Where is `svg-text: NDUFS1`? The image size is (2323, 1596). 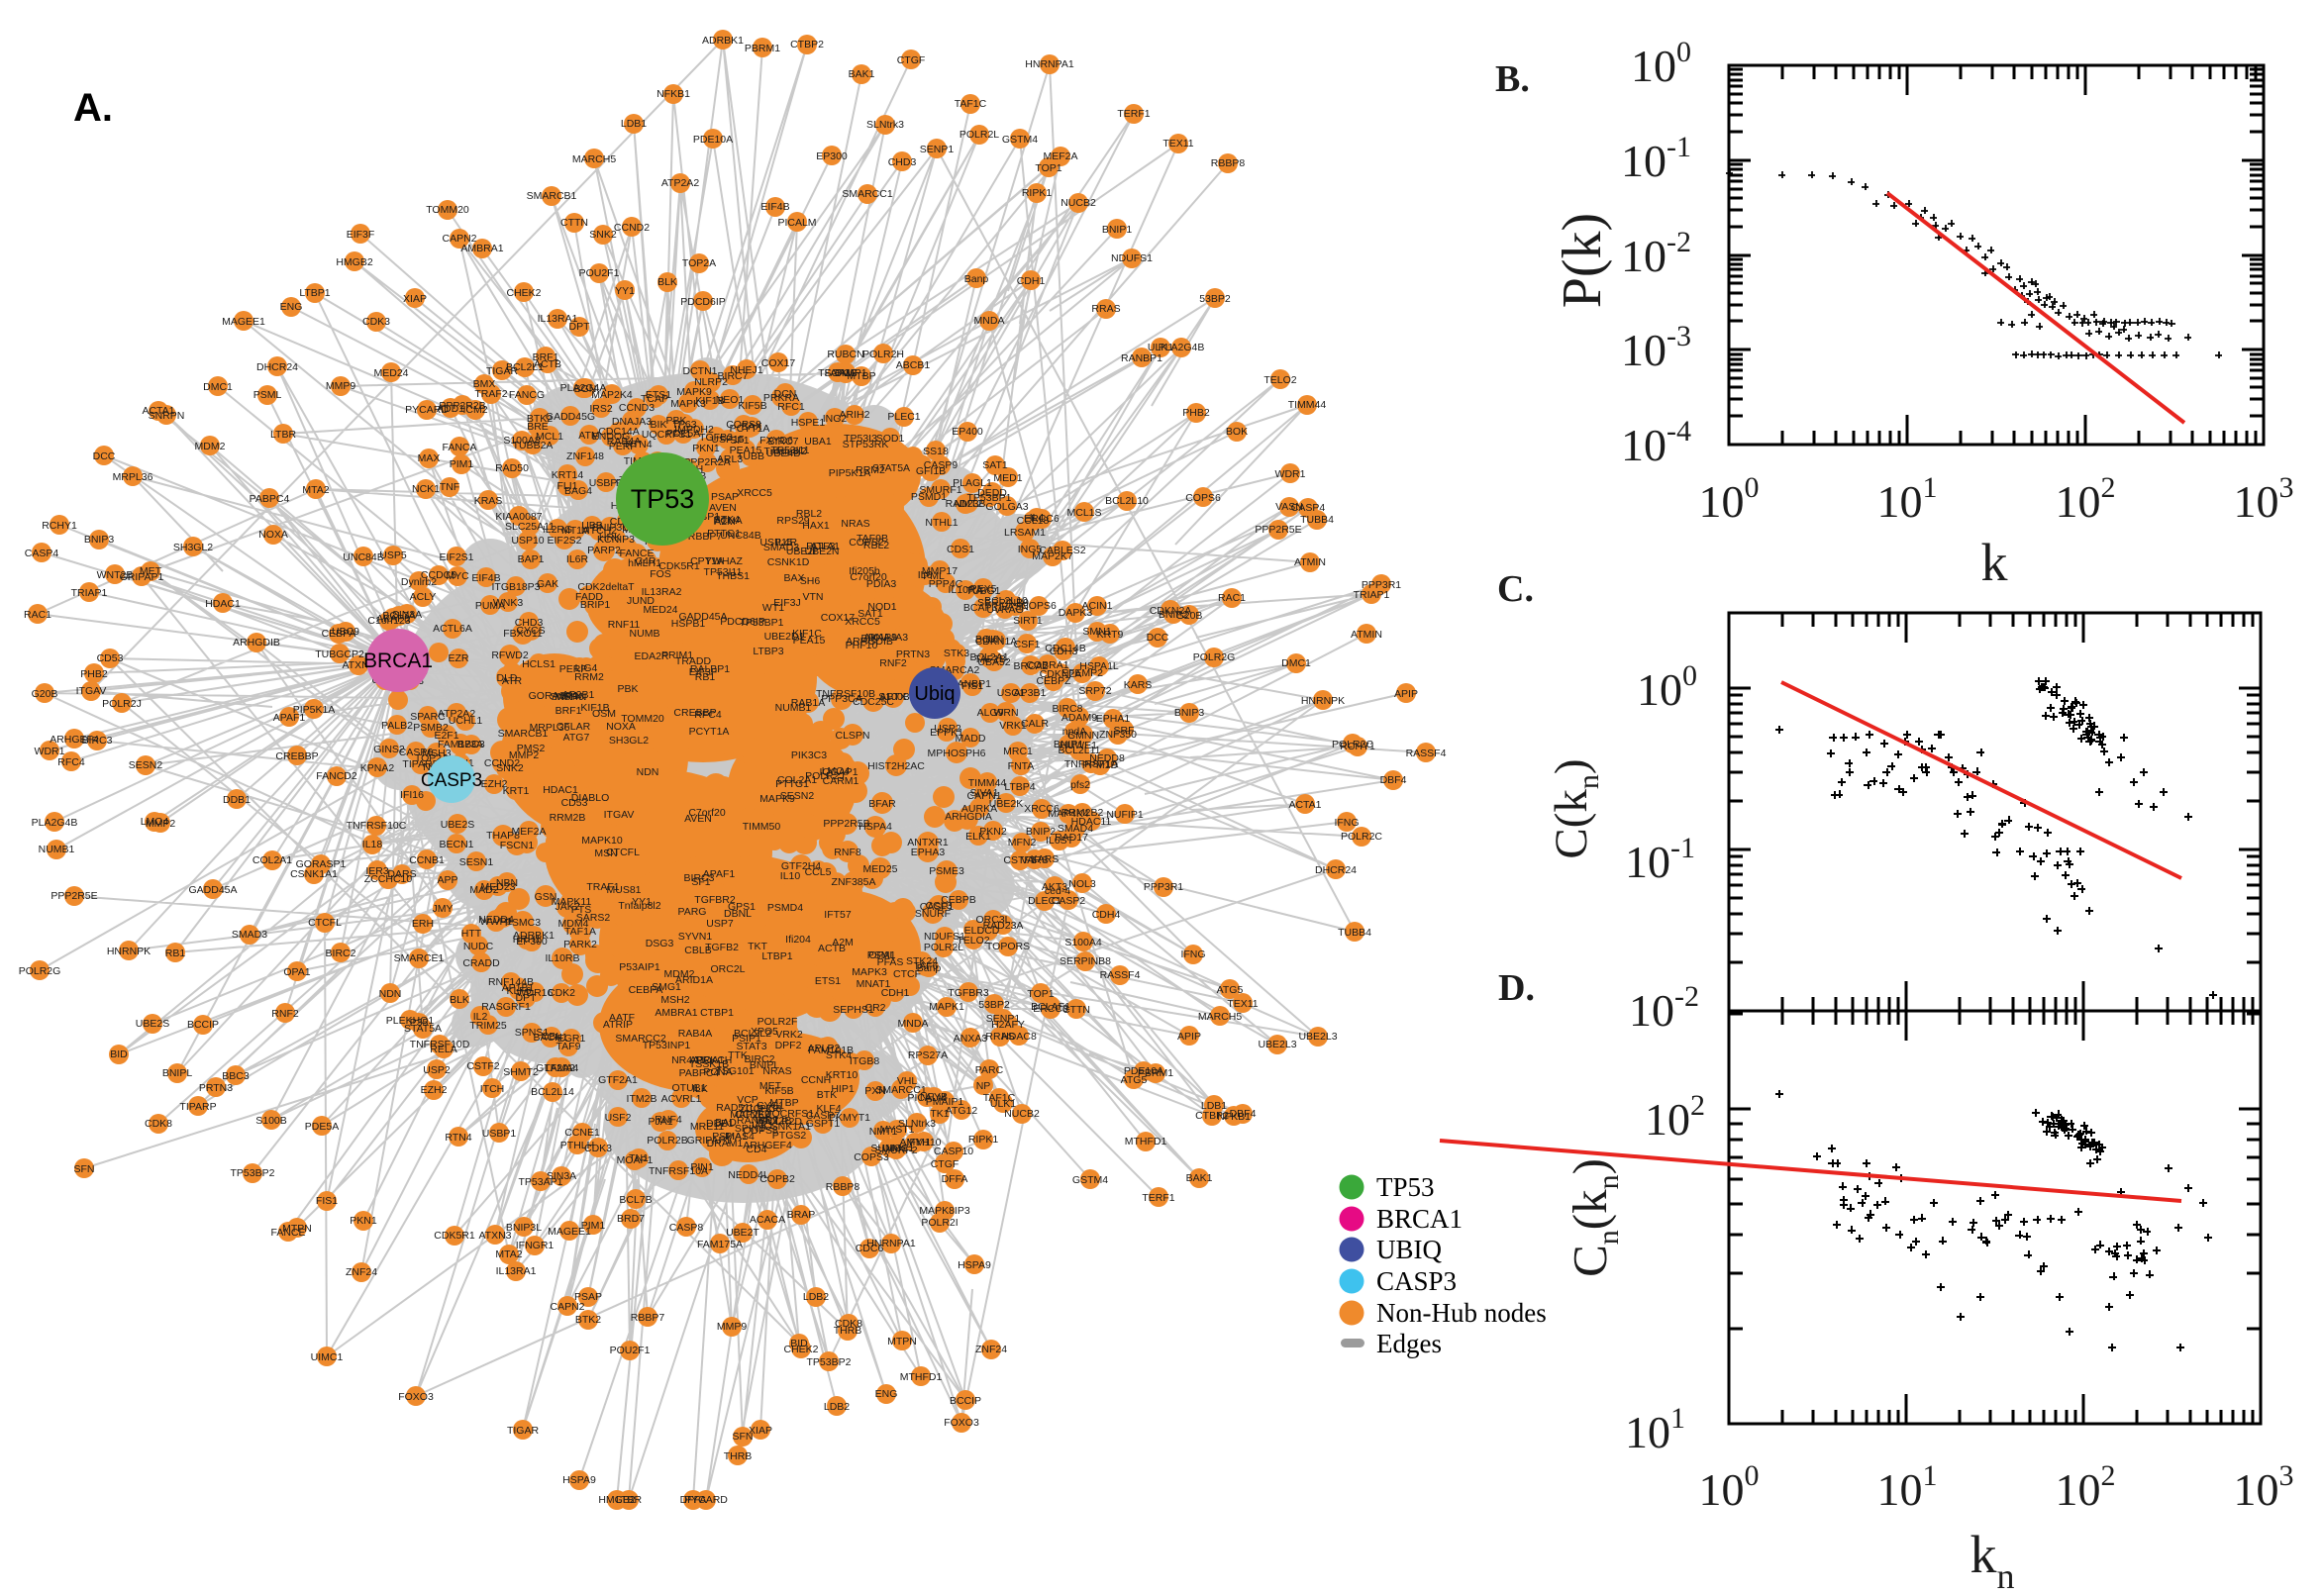 svg-text: NDUFS1 is located at coordinates (944, 937).